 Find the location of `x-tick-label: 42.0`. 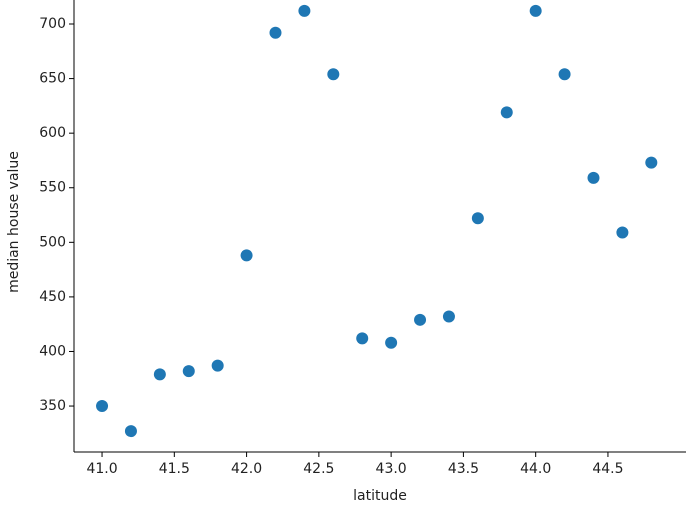

x-tick-label: 42.0 is located at coordinates (246, 469).